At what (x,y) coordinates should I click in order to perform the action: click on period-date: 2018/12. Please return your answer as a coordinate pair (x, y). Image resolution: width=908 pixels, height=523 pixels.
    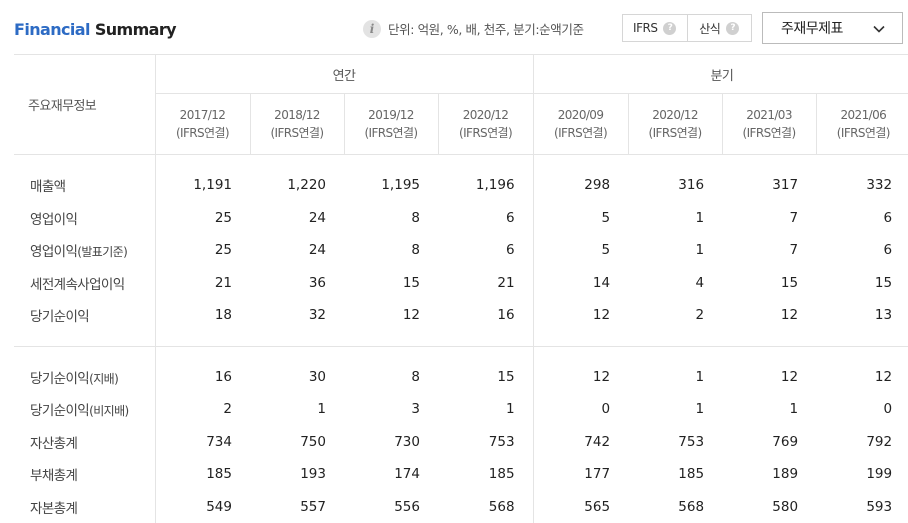
    Looking at the image, I should click on (297, 115).